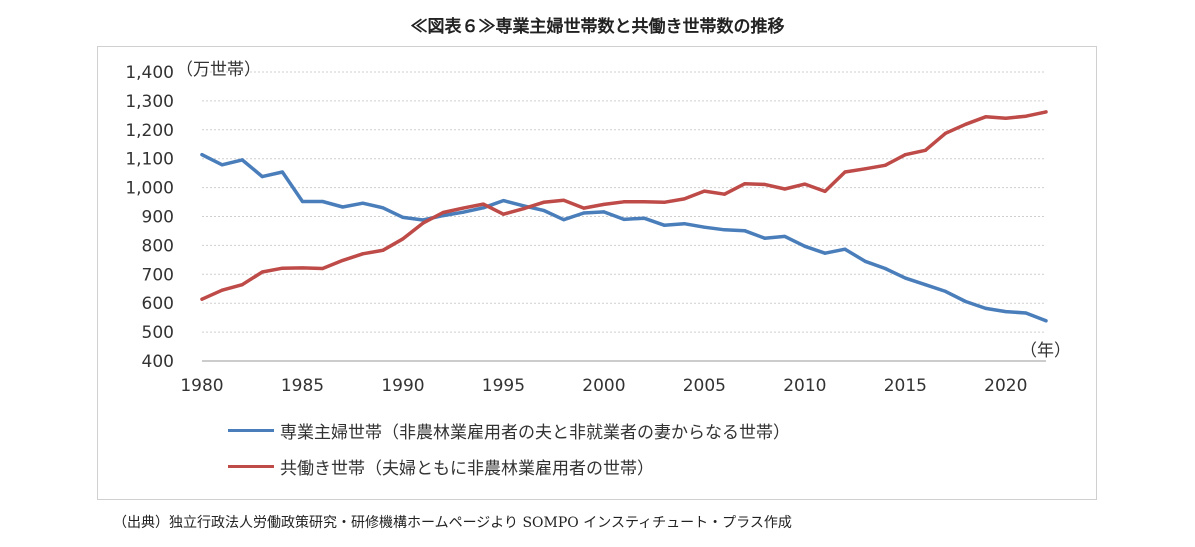 This screenshot has height=547, width=1195. I want to click on x-tick-label: 2010, so click(804, 386).